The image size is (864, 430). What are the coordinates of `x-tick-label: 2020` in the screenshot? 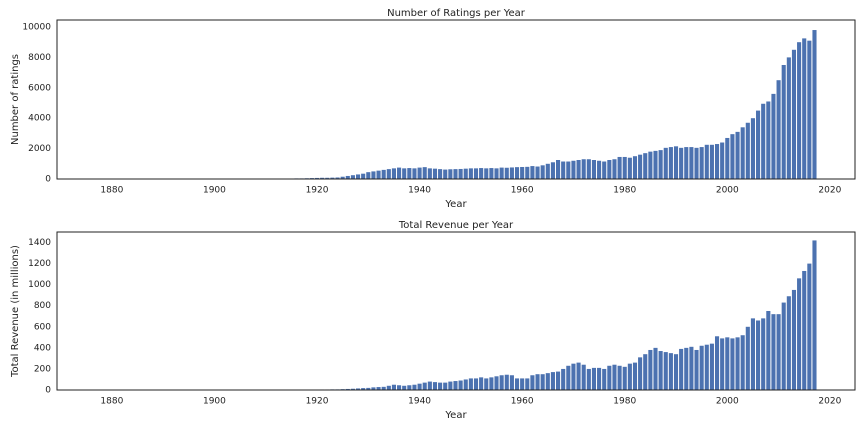 It's located at (829, 402).